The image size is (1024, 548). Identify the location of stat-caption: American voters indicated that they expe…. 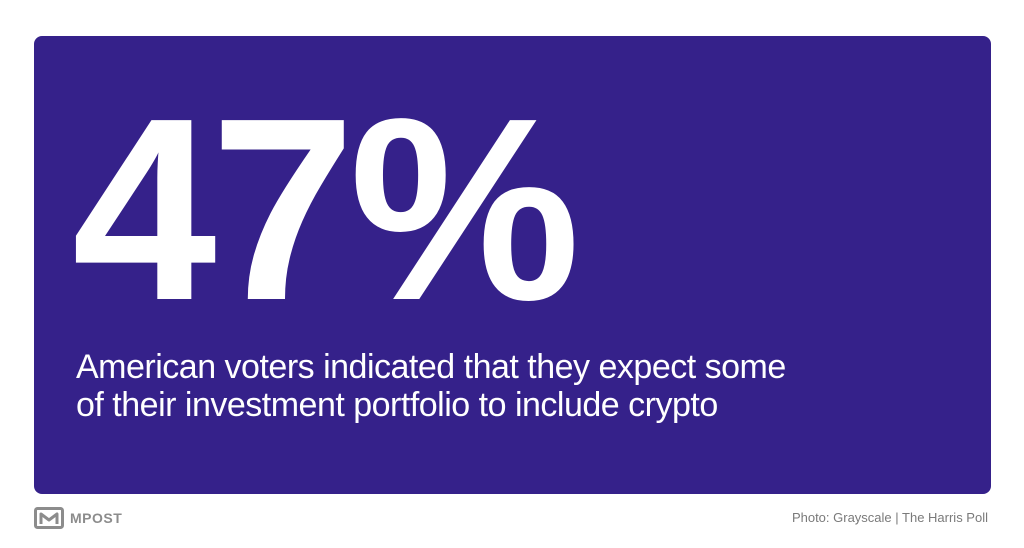
(516, 386).